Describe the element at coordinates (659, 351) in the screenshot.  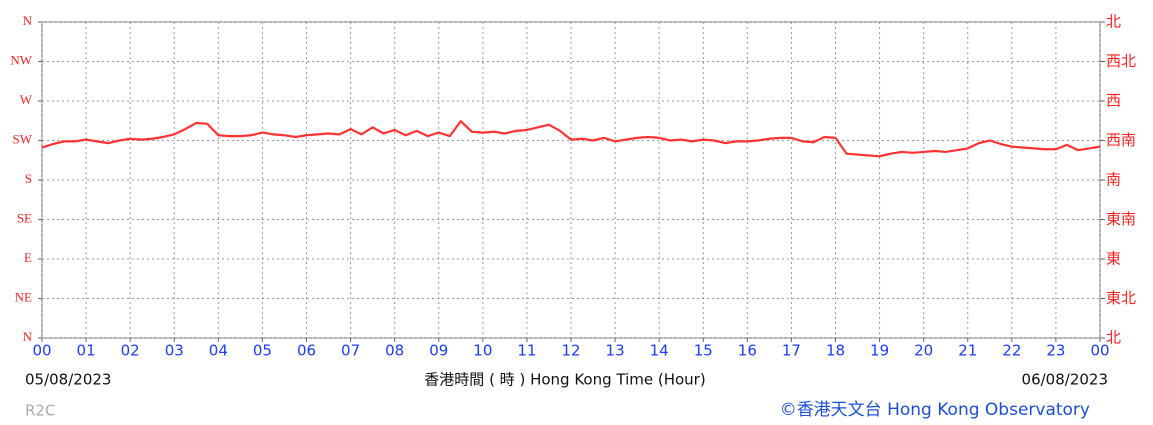
I see `x-tick-label: 14` at that location.